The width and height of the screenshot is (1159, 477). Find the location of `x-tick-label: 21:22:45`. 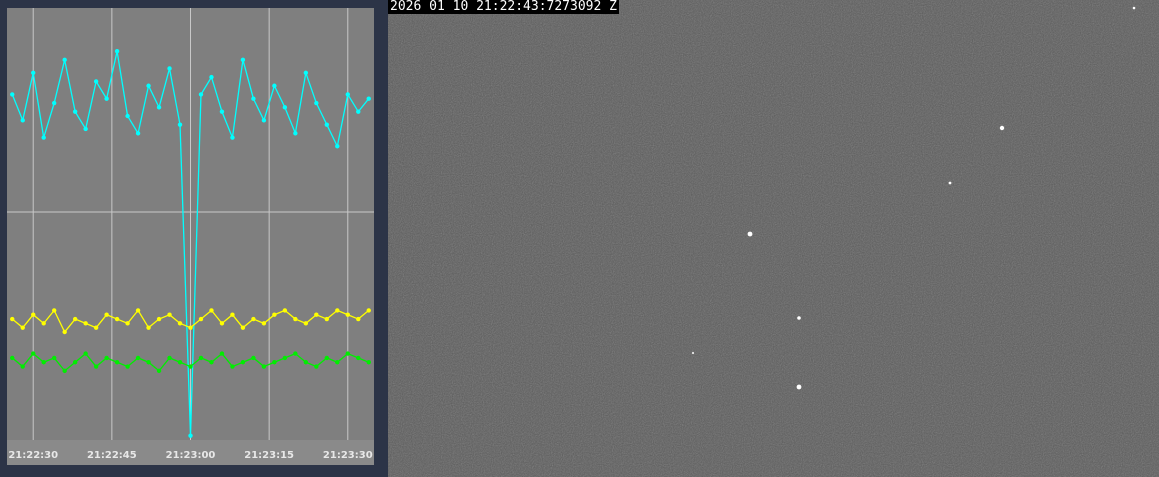

x-tick-label: 21:22:45 is located at coordinates (112, 455).